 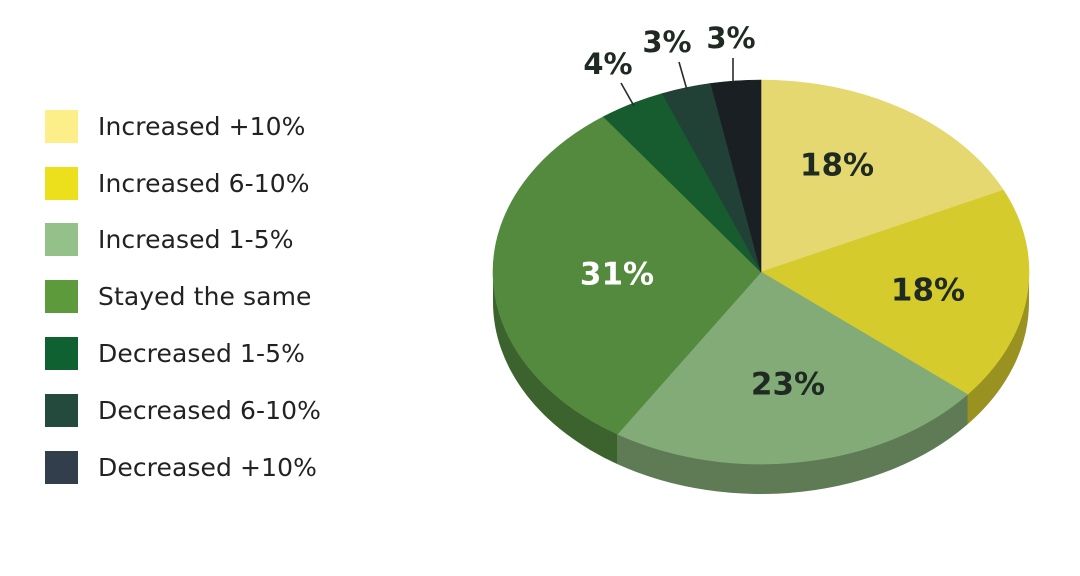 I want to click on legend-item-stayed-same: Stayed the same, so click(x=210, y=296).